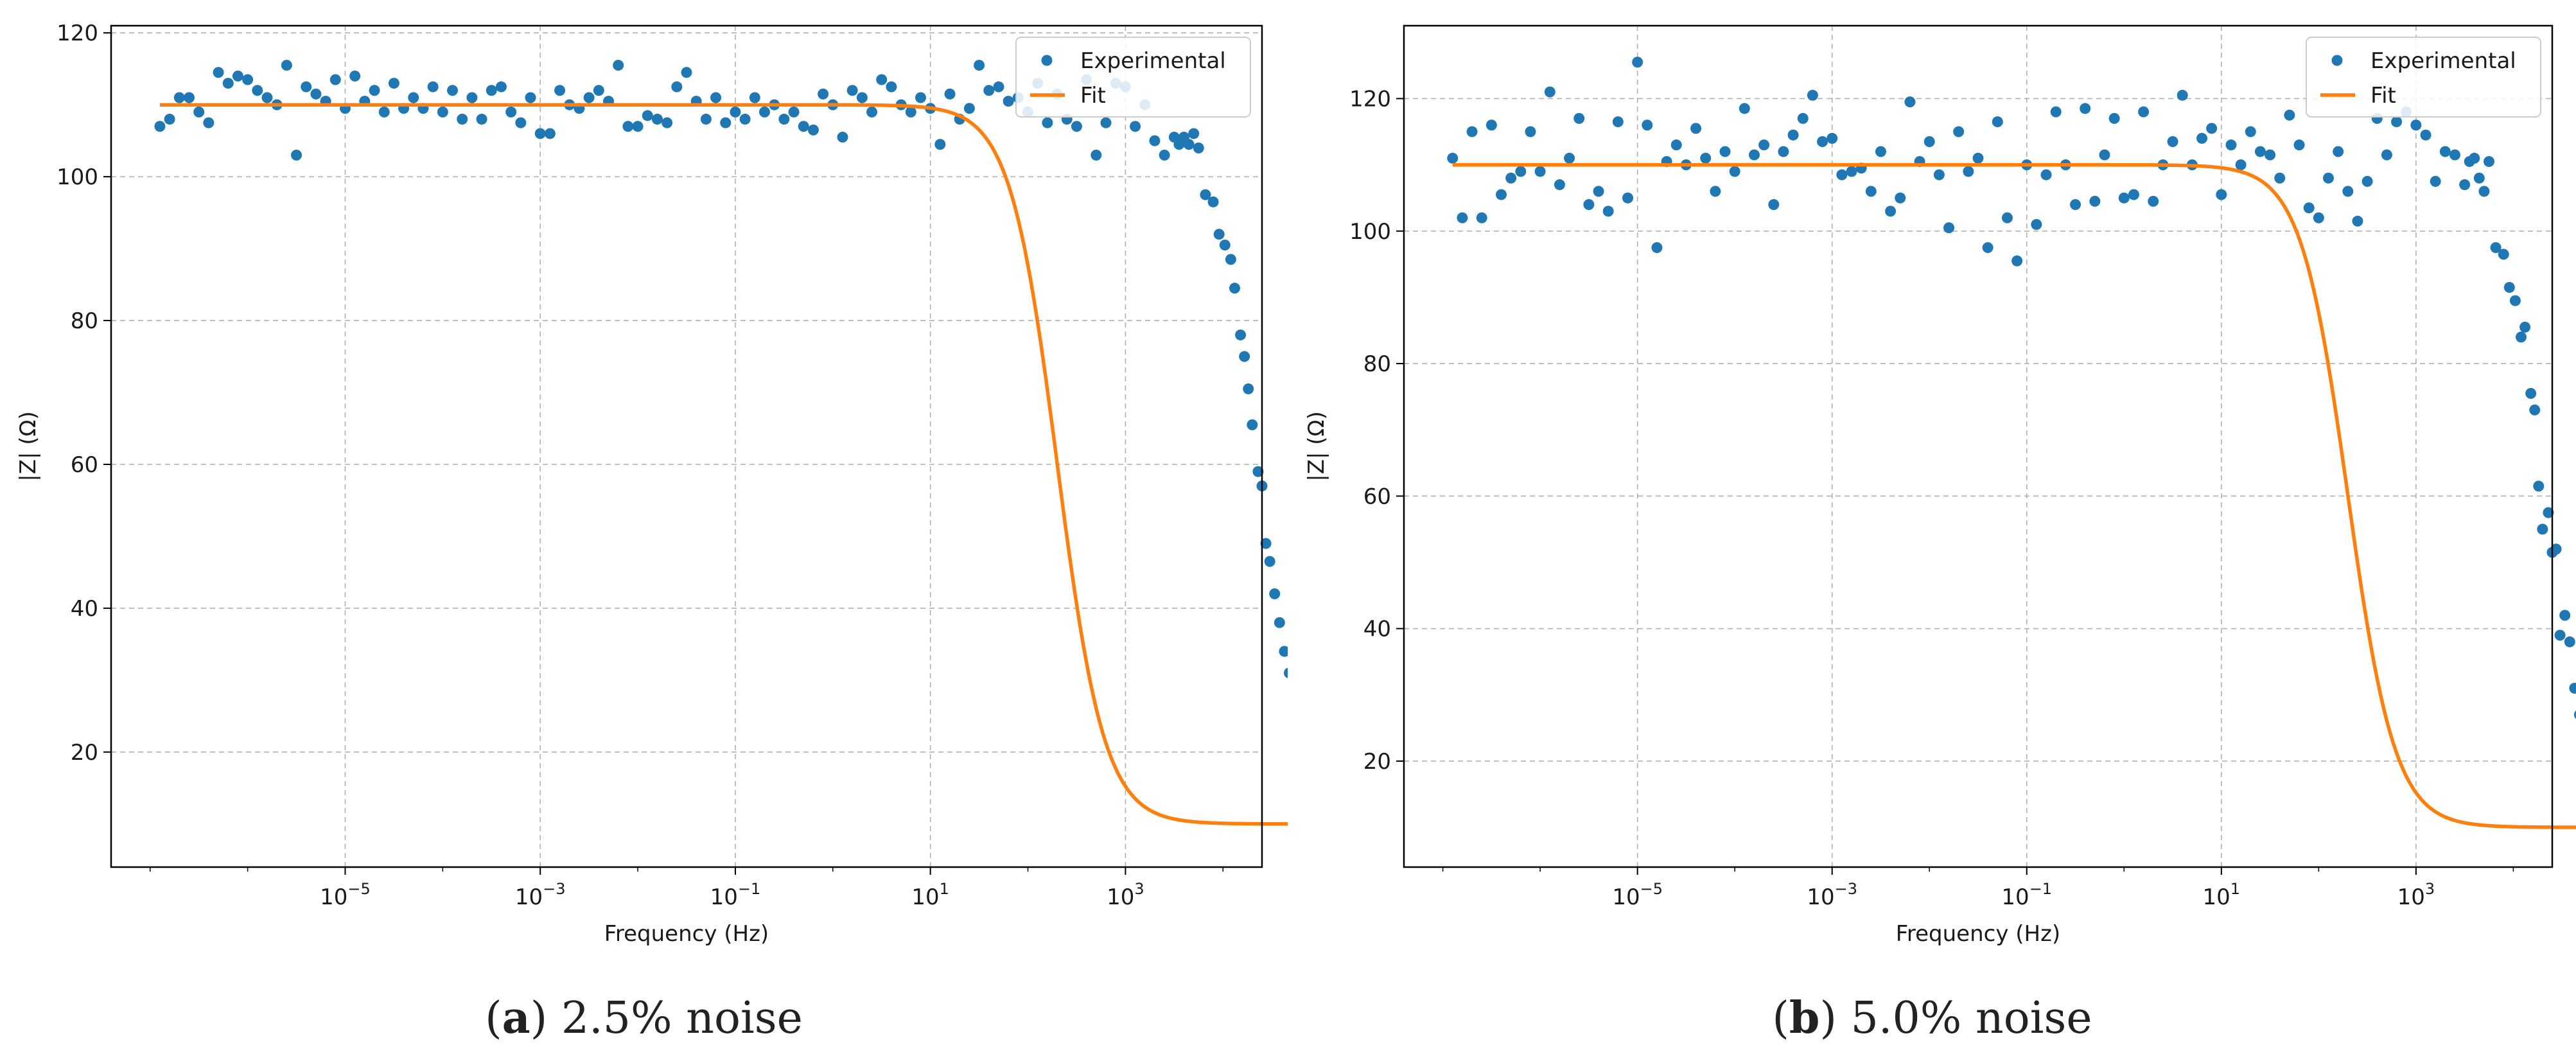 The height and width of the screenshot is (1063, 2576). What do you see at coordinates (516, 1018) in the screenshot?
I see `caption-a-label: a` at bounding box center [516, 1018].